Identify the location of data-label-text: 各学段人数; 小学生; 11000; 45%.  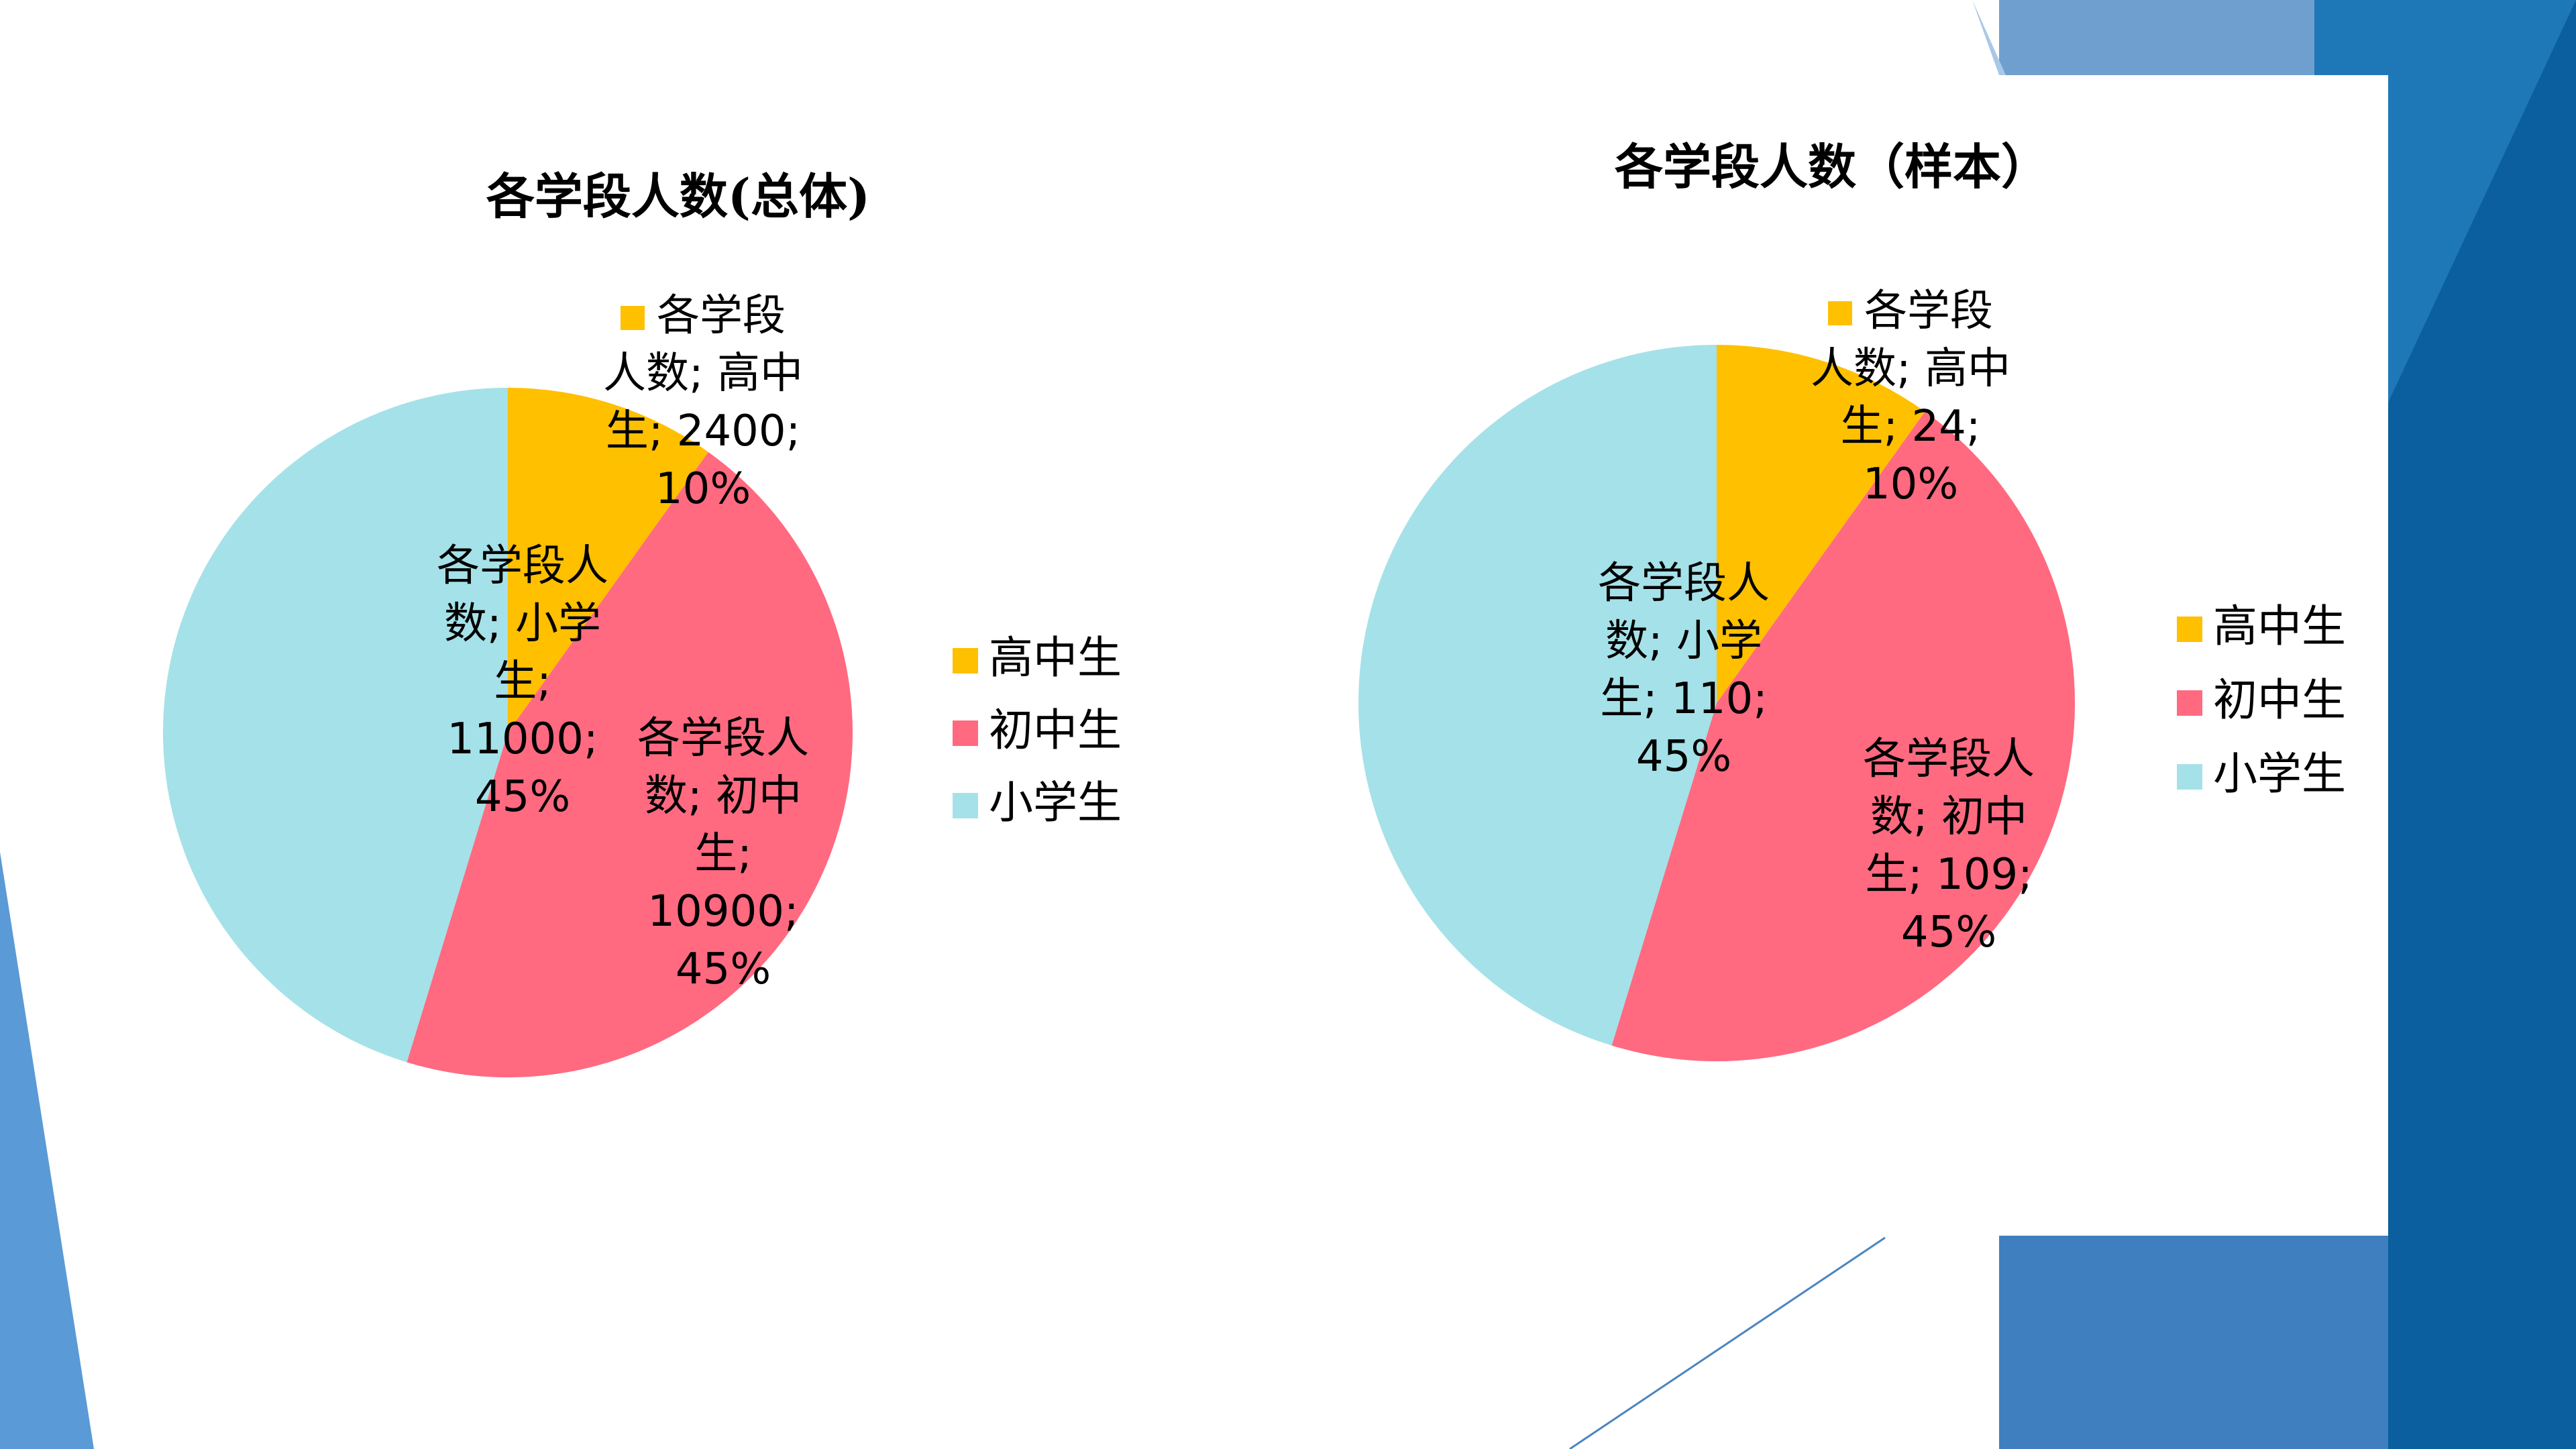
(522, 681).